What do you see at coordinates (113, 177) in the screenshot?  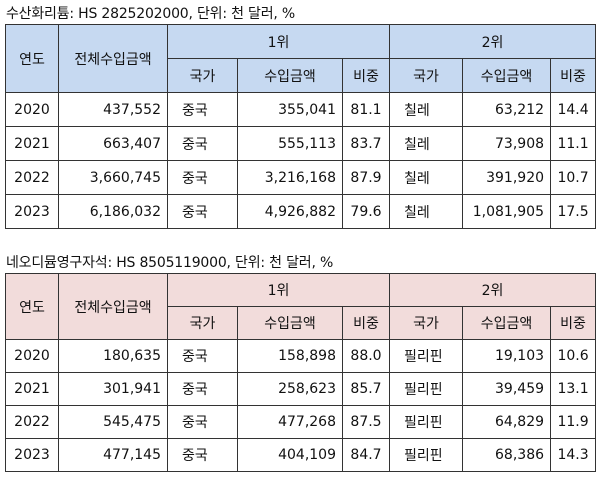 I see `cell-total: 3,660,745` at bounding box center [113, 177].